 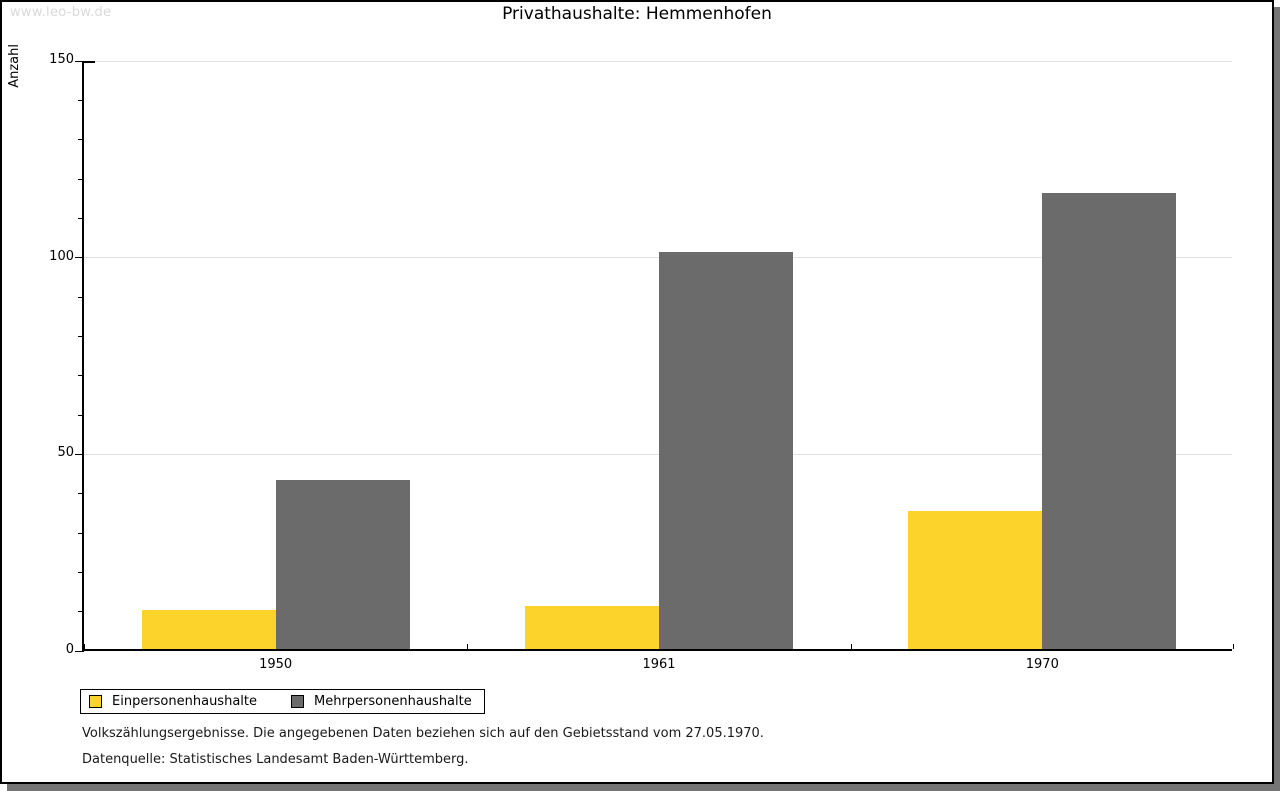 I want to click on x-axis-category-label: 1961, so click(x=659, y=664).